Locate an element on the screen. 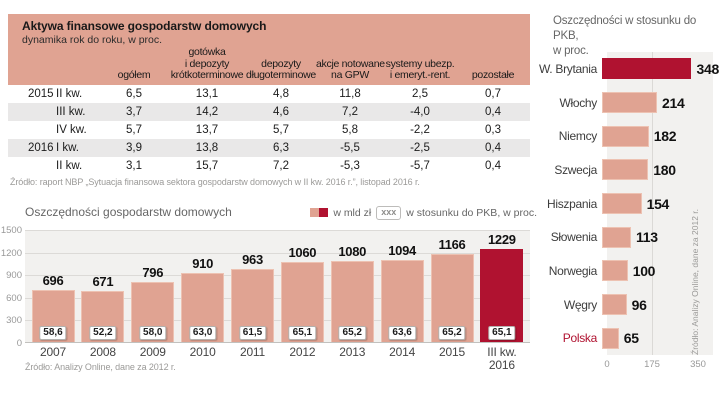 The image size is (720, 406). pkb-value-label: 96 is located at coordinates (639, 304).